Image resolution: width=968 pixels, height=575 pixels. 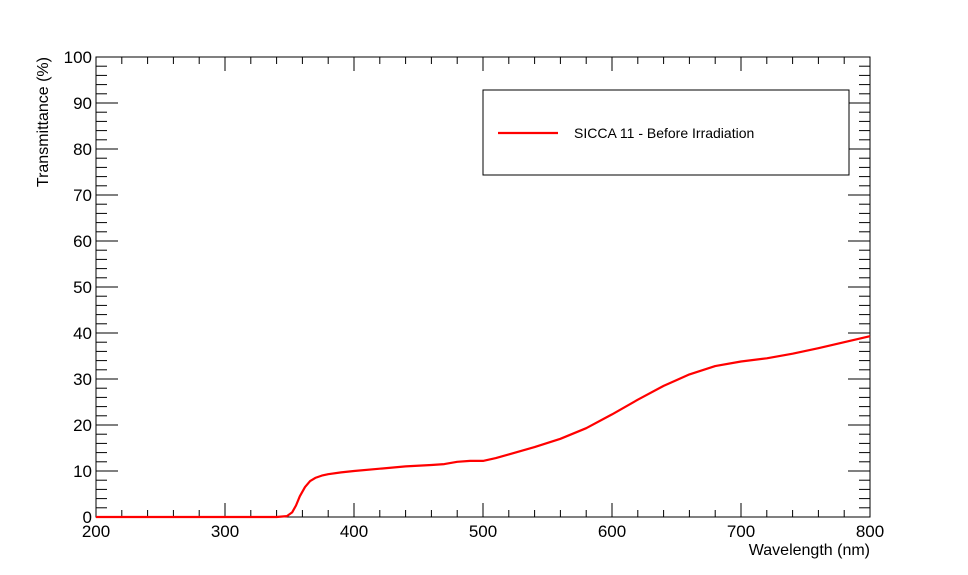 What do you see at coordinates (82, 287) in the screenshot?
I see `y-tick-label: 50` at bounding box center [82, 287].